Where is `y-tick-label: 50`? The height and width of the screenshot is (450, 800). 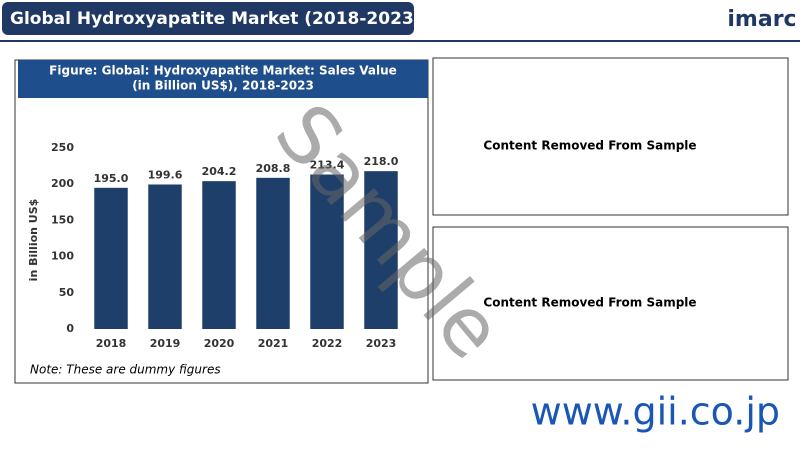
y-tick-label: 50 is located at coordinates (67, 292).